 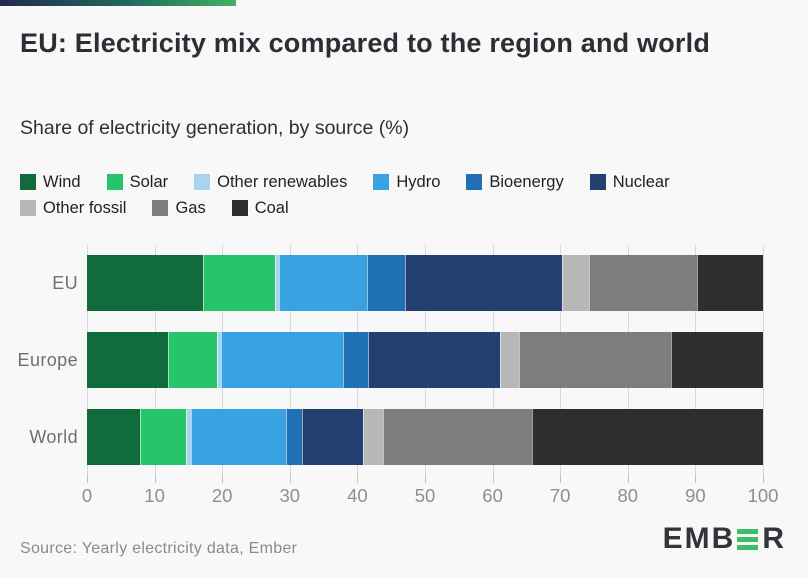 What do you see at coordinates (114, 437) in the screenshot?
I see `bar-segment-world-wind` at bounding box center [114, 437].